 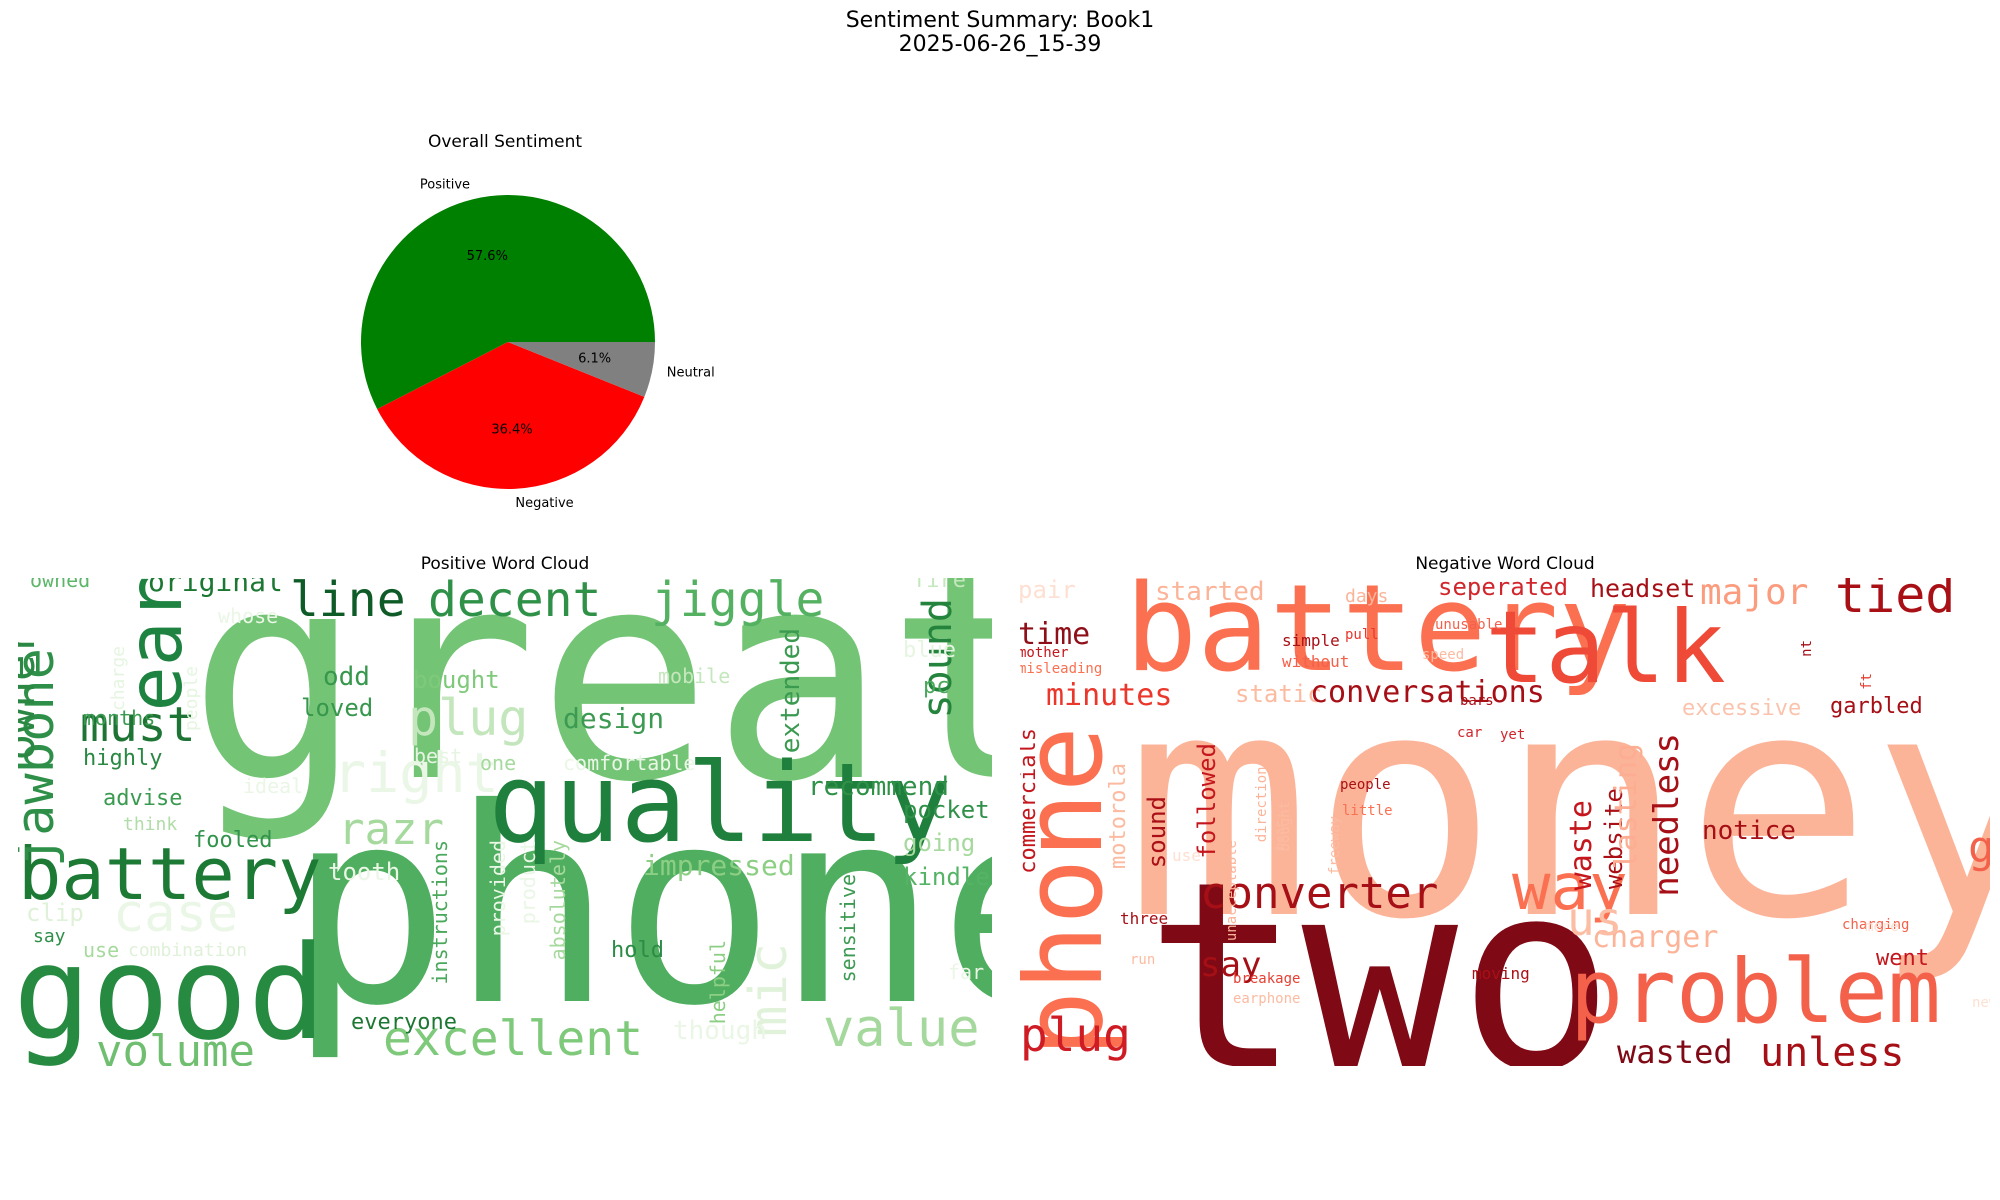 What do you see at coordinates (1207, 801) in the screenshot?
I see `negative-cloud-word: followed` at bounding box center [1207, 801].